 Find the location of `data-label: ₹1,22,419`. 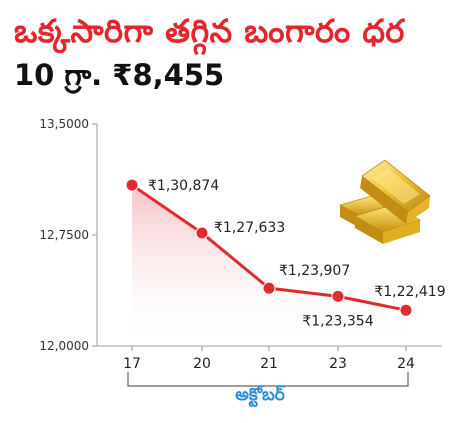

data-label: ₹1,22,419 is located at coordinates (409, 292).